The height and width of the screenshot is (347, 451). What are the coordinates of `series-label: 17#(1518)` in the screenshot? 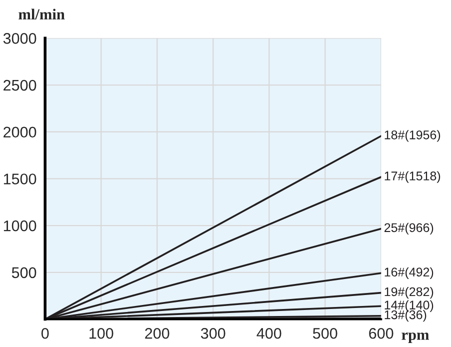 It's located at (412, 177).